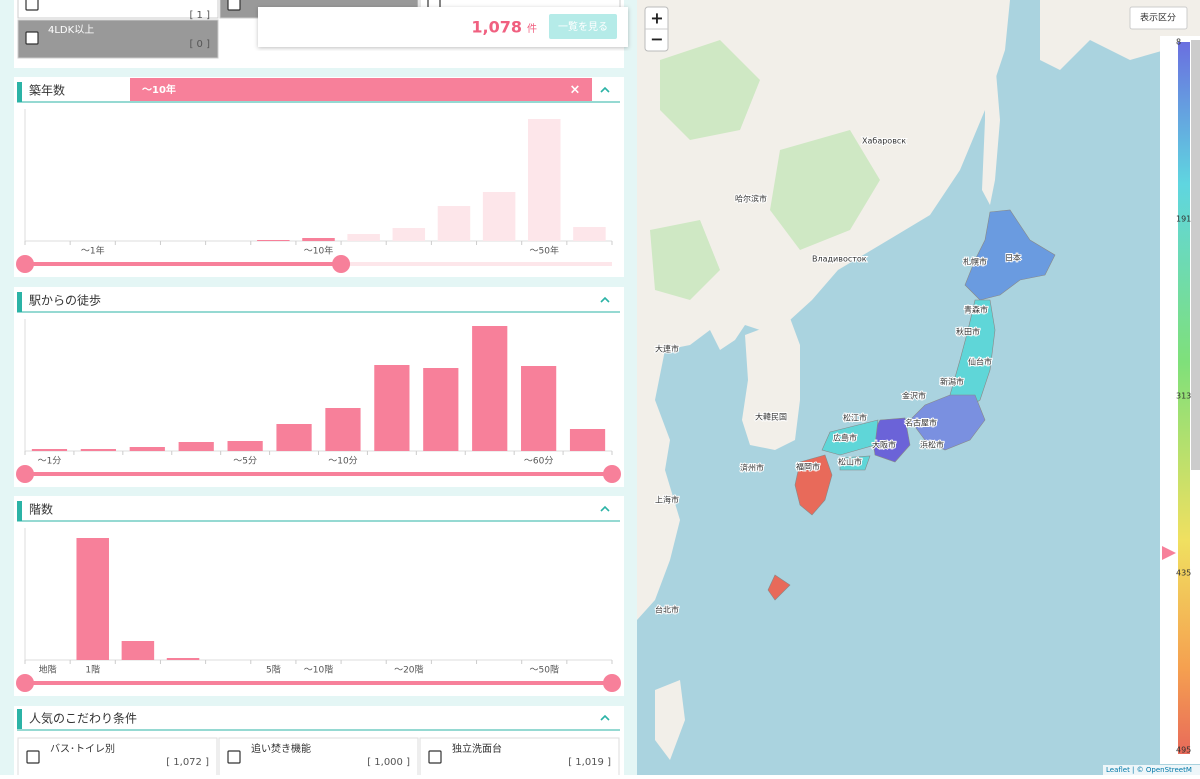  What do you see at coordinates (281, 748) in the screenshot?
I see `option-label: 追い焚き機能` at bounding box center [281, 748].